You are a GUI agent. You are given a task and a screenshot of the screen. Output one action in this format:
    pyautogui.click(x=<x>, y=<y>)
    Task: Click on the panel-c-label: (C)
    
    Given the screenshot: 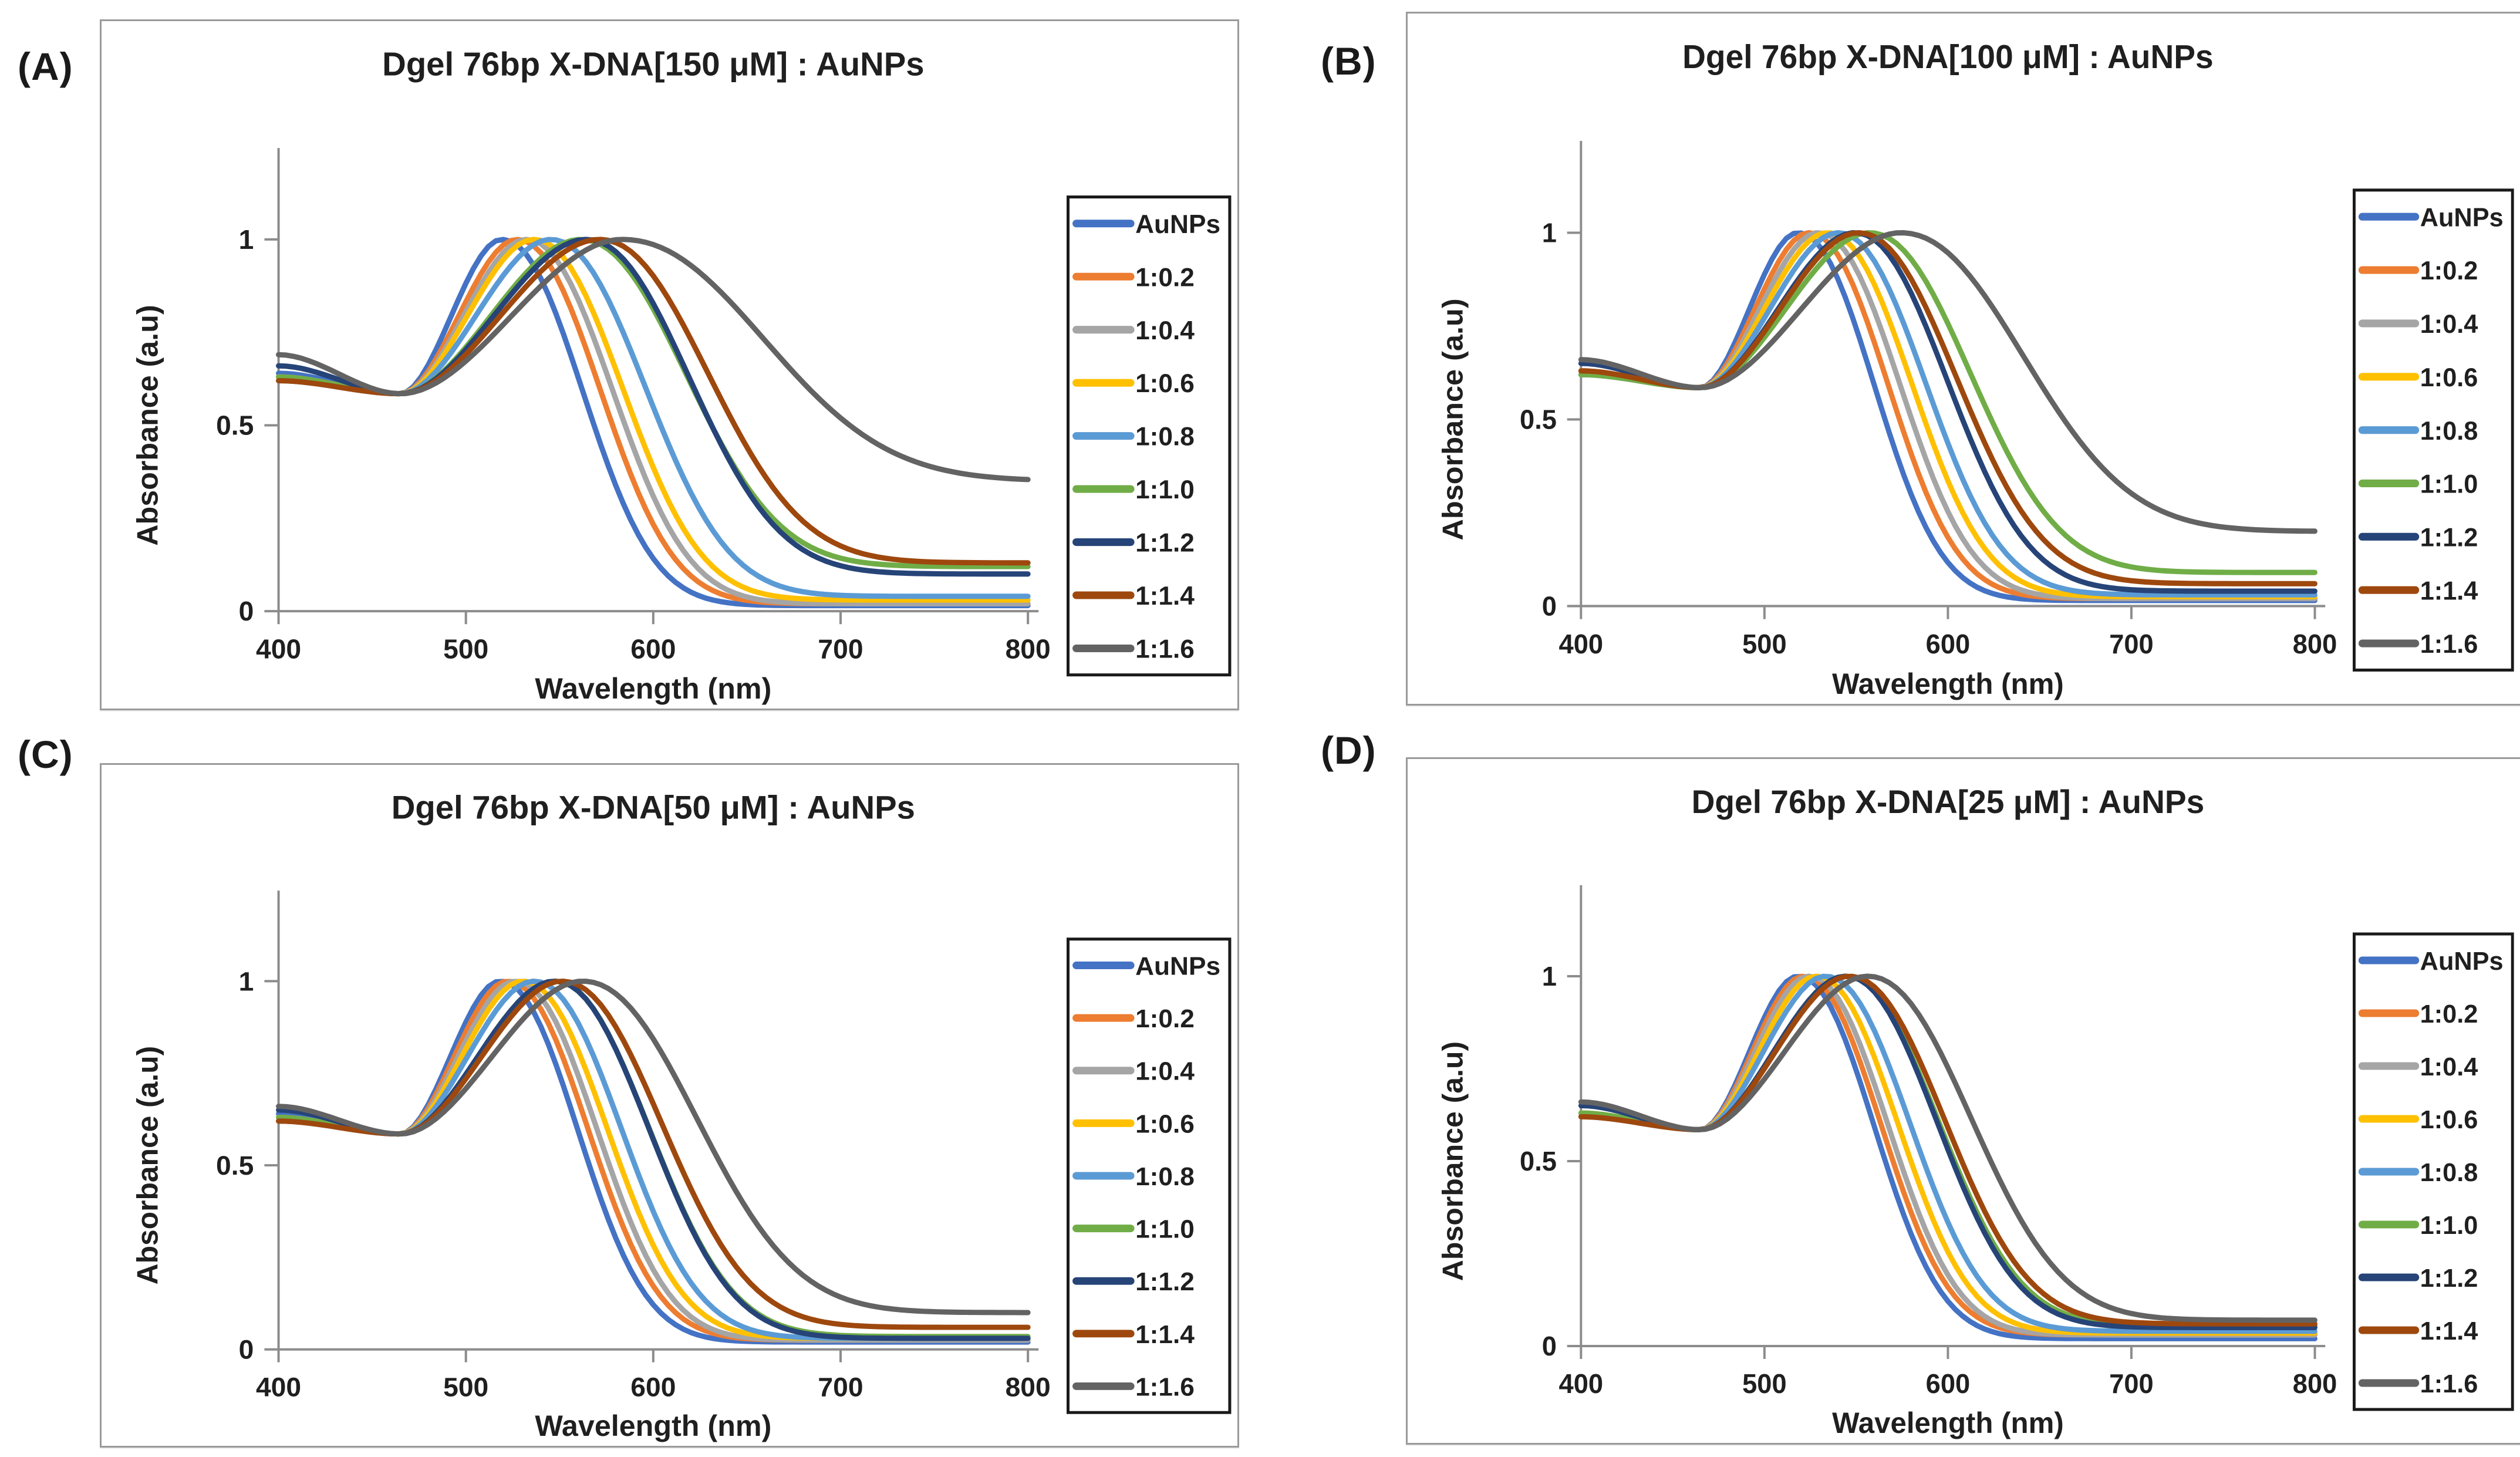 What is the action you would take?
    pyautogui.click(x=45, y=754)
    